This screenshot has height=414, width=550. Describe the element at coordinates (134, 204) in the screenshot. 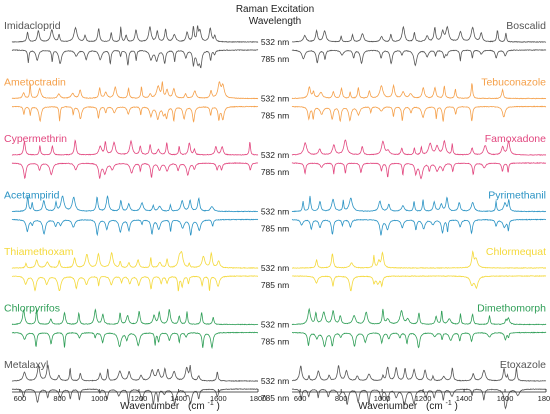

I see `spectrum-532-acetampirid` at that location.